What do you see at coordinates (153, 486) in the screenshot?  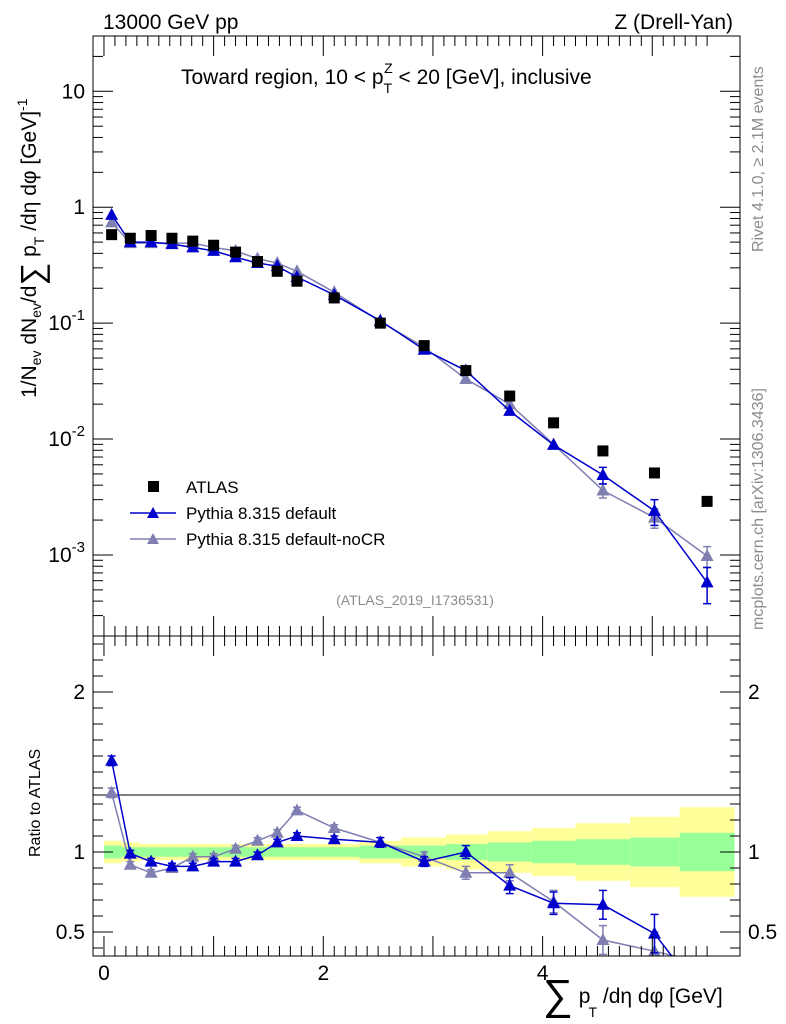 I see `legend-marker-atlas` at bounding box center [153, 486].